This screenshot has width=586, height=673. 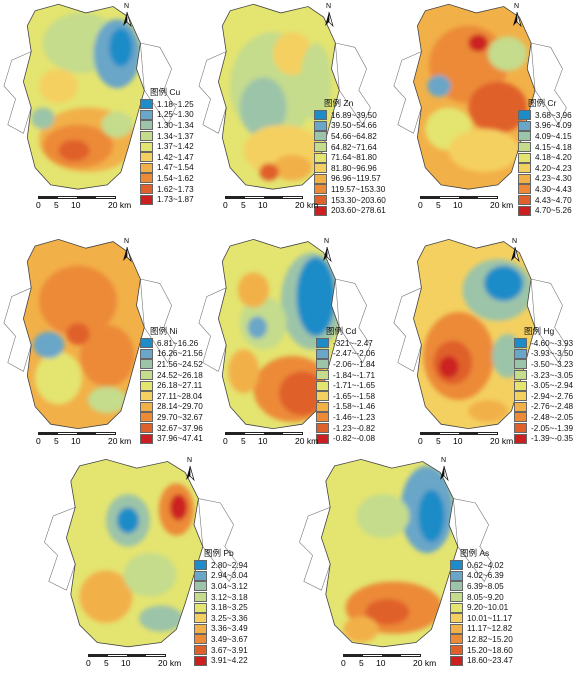 What do you see at coordinates (175, 178) in the screenshot?
I see `legend-range-label: 1.54~1.62` at bounding box center [175, 178].